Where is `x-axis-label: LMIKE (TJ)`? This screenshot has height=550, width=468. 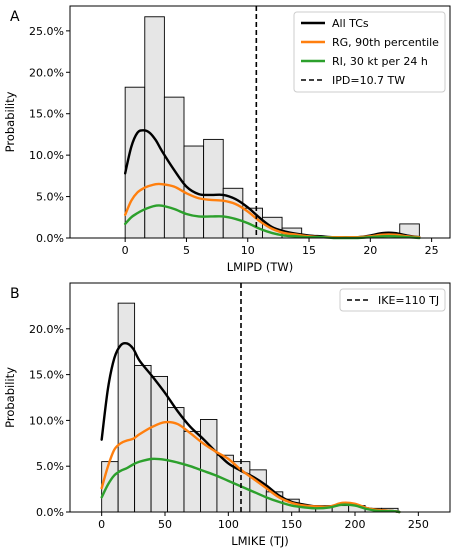 x-axis-label: LMIKE (TJ) is located at coordinates (260, 541).